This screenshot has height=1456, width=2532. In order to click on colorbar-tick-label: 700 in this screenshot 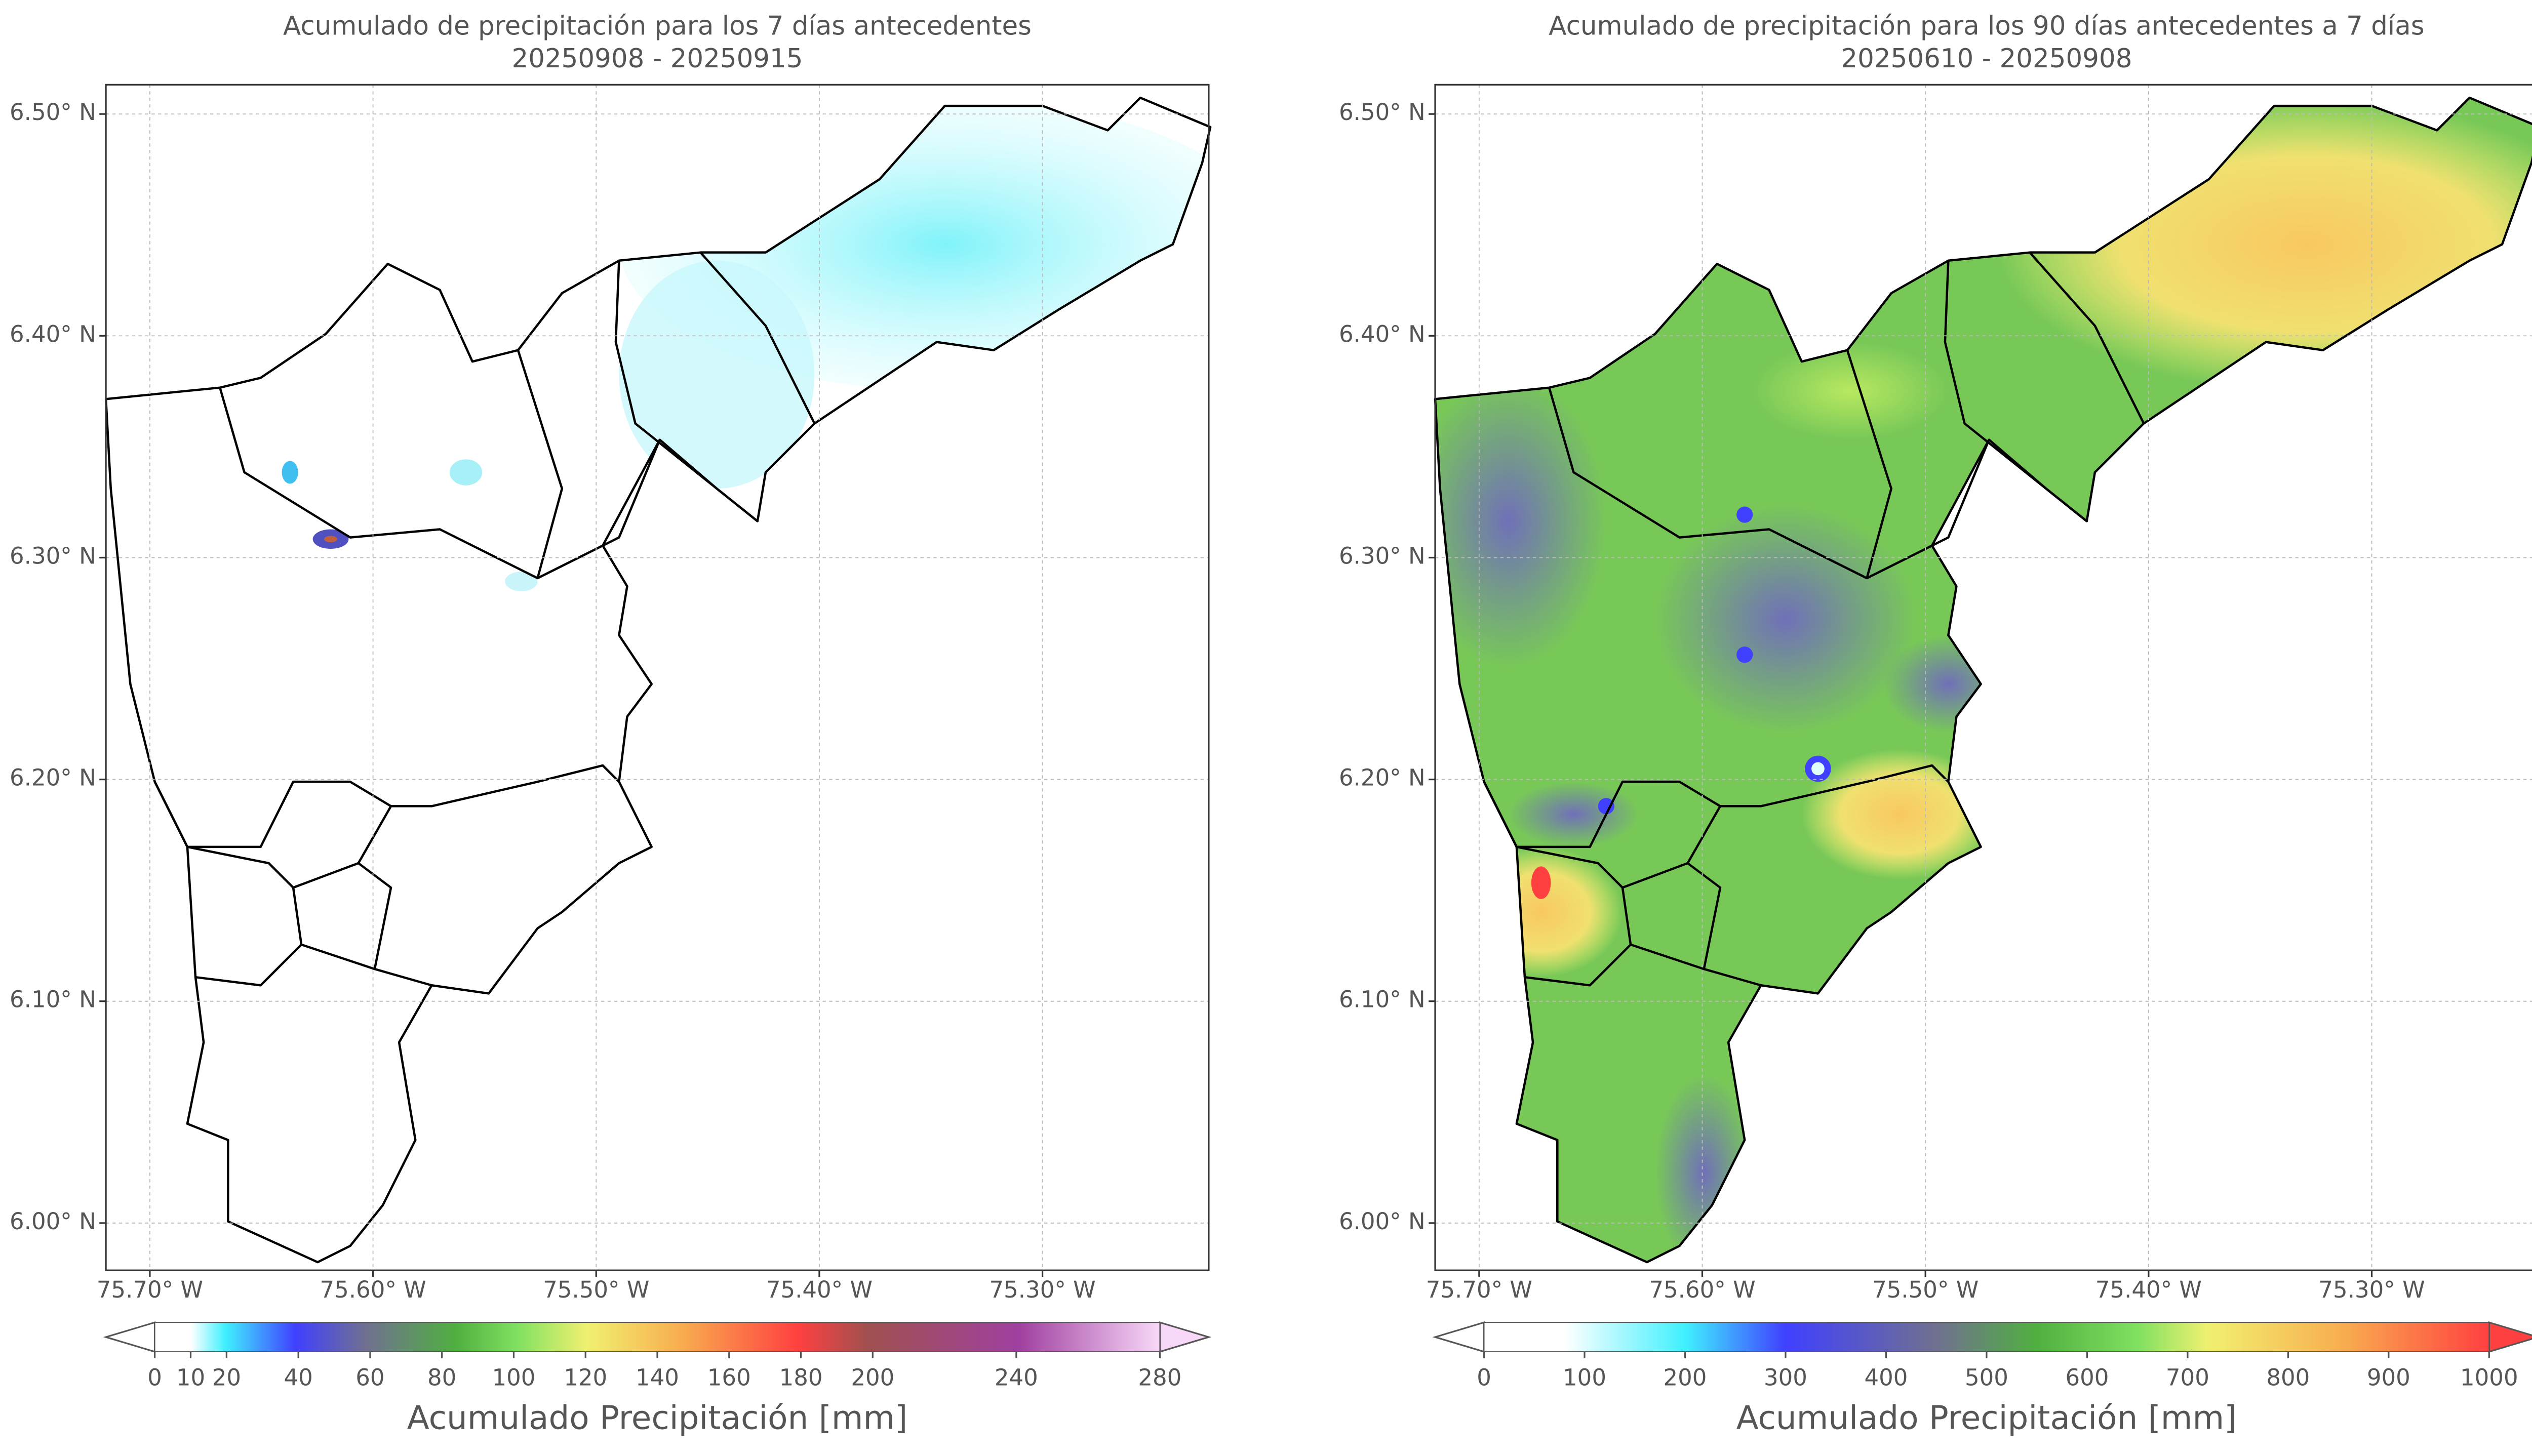, I will do `click(2187, 1377)`.